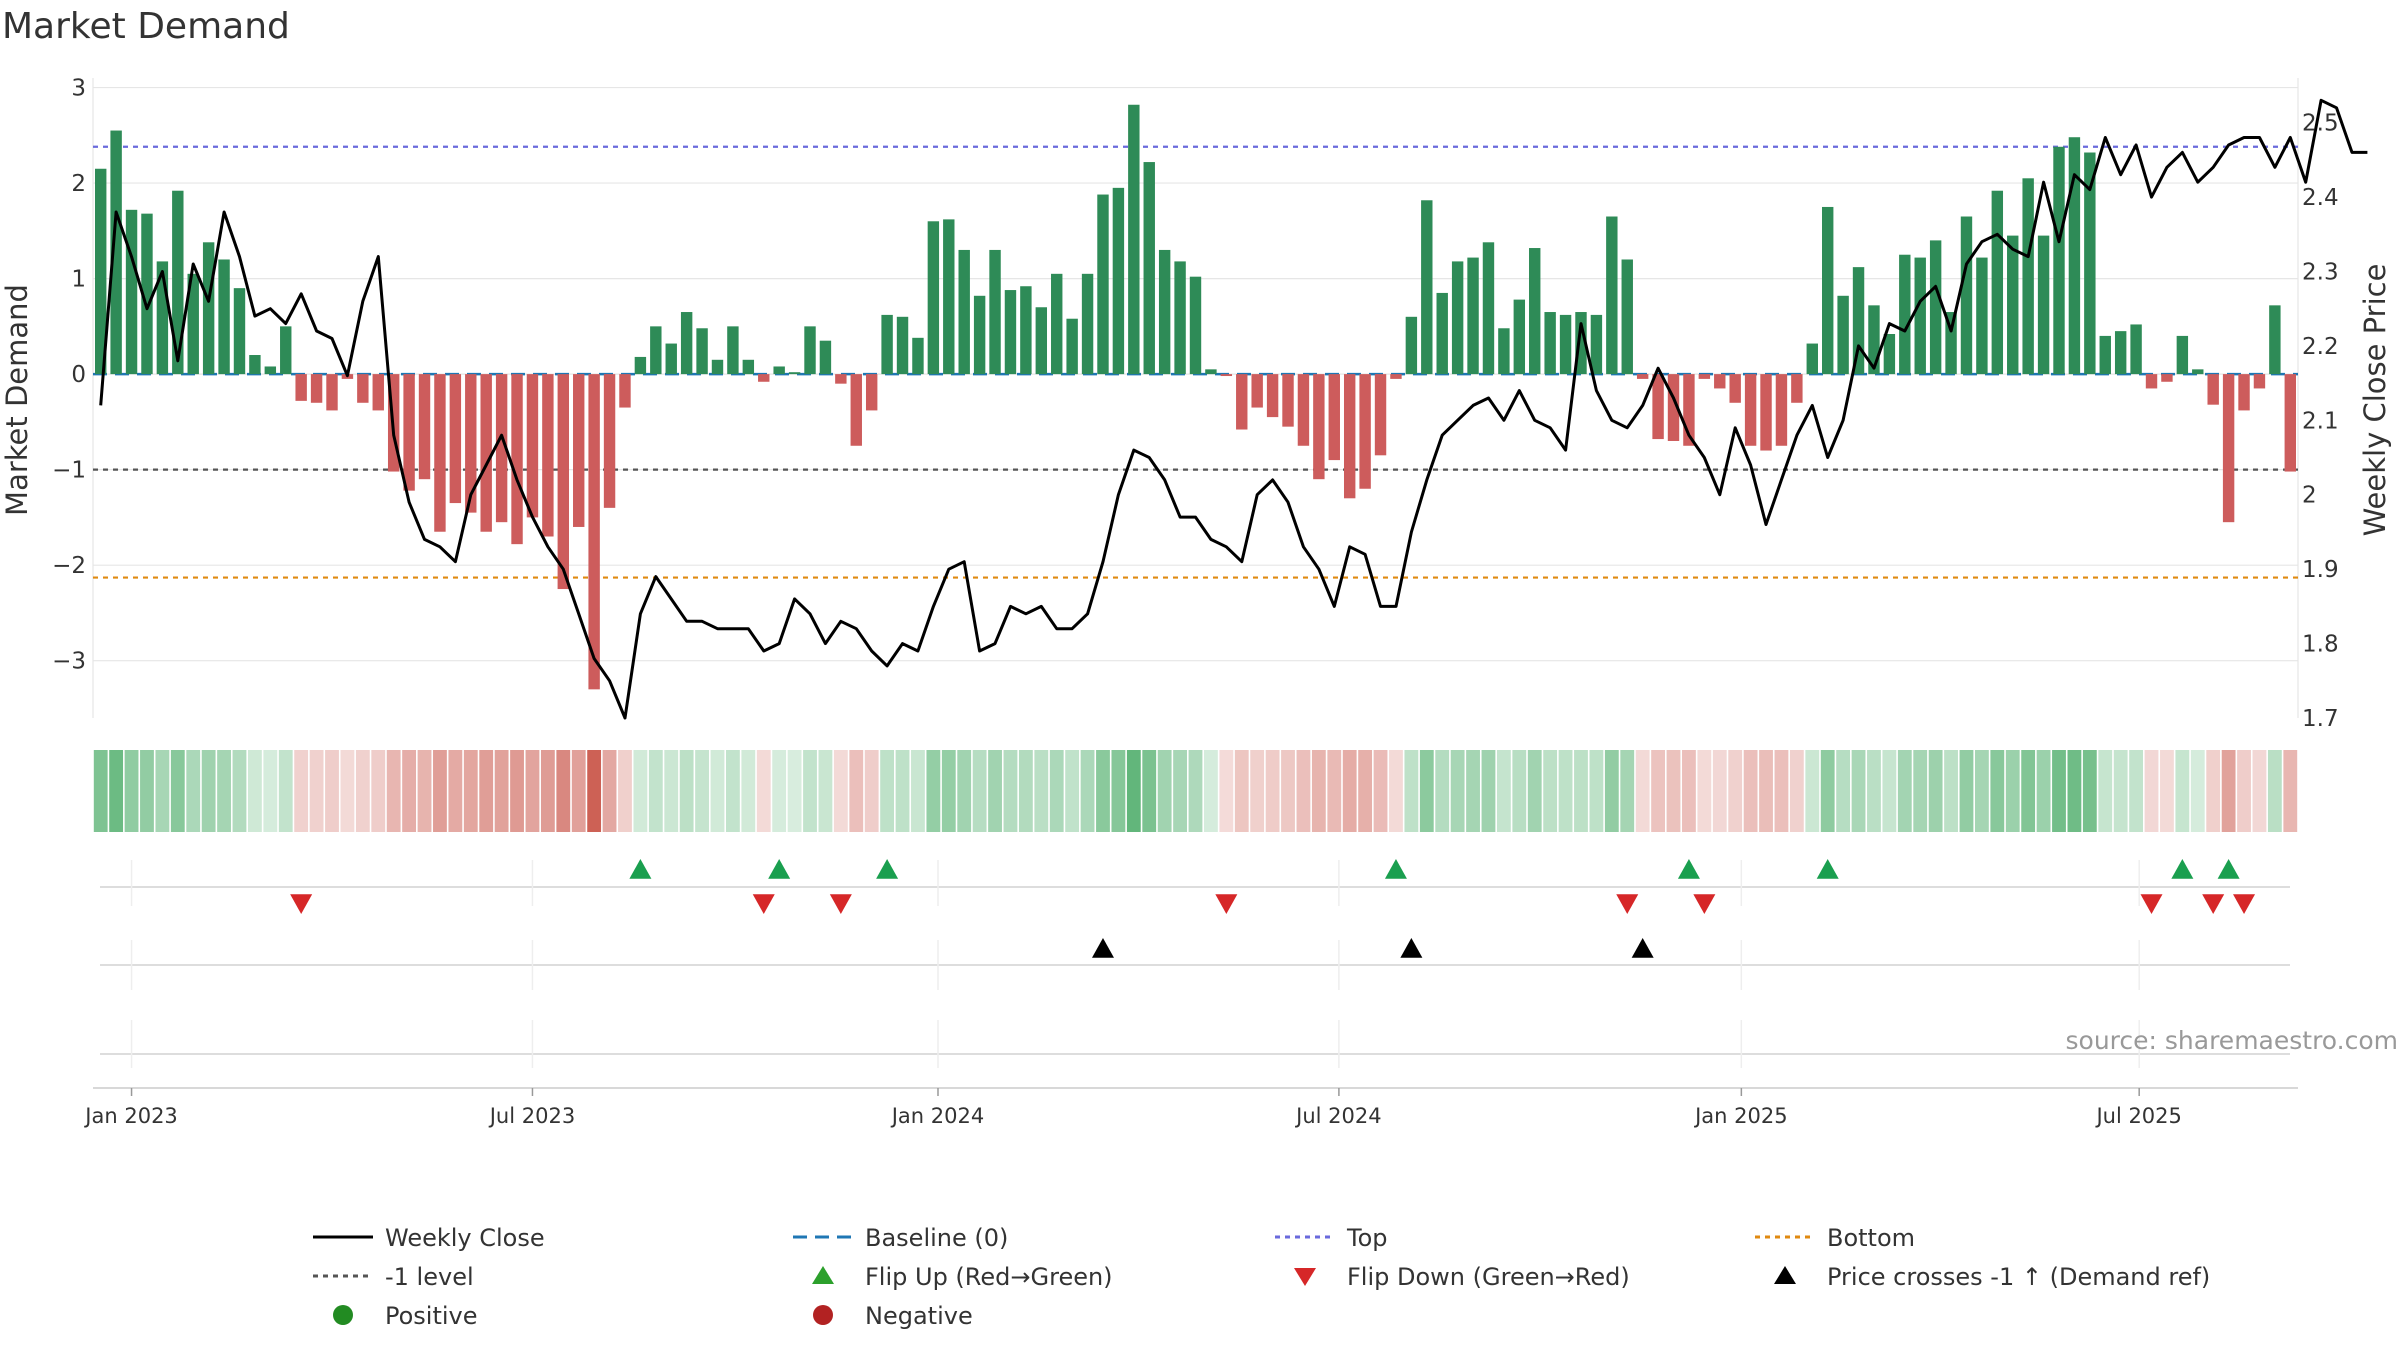  What do you see at coordinates (1331, 1238) in the screenshot?
I see `legend-item: Top` at bounding box center [1331, 1238].